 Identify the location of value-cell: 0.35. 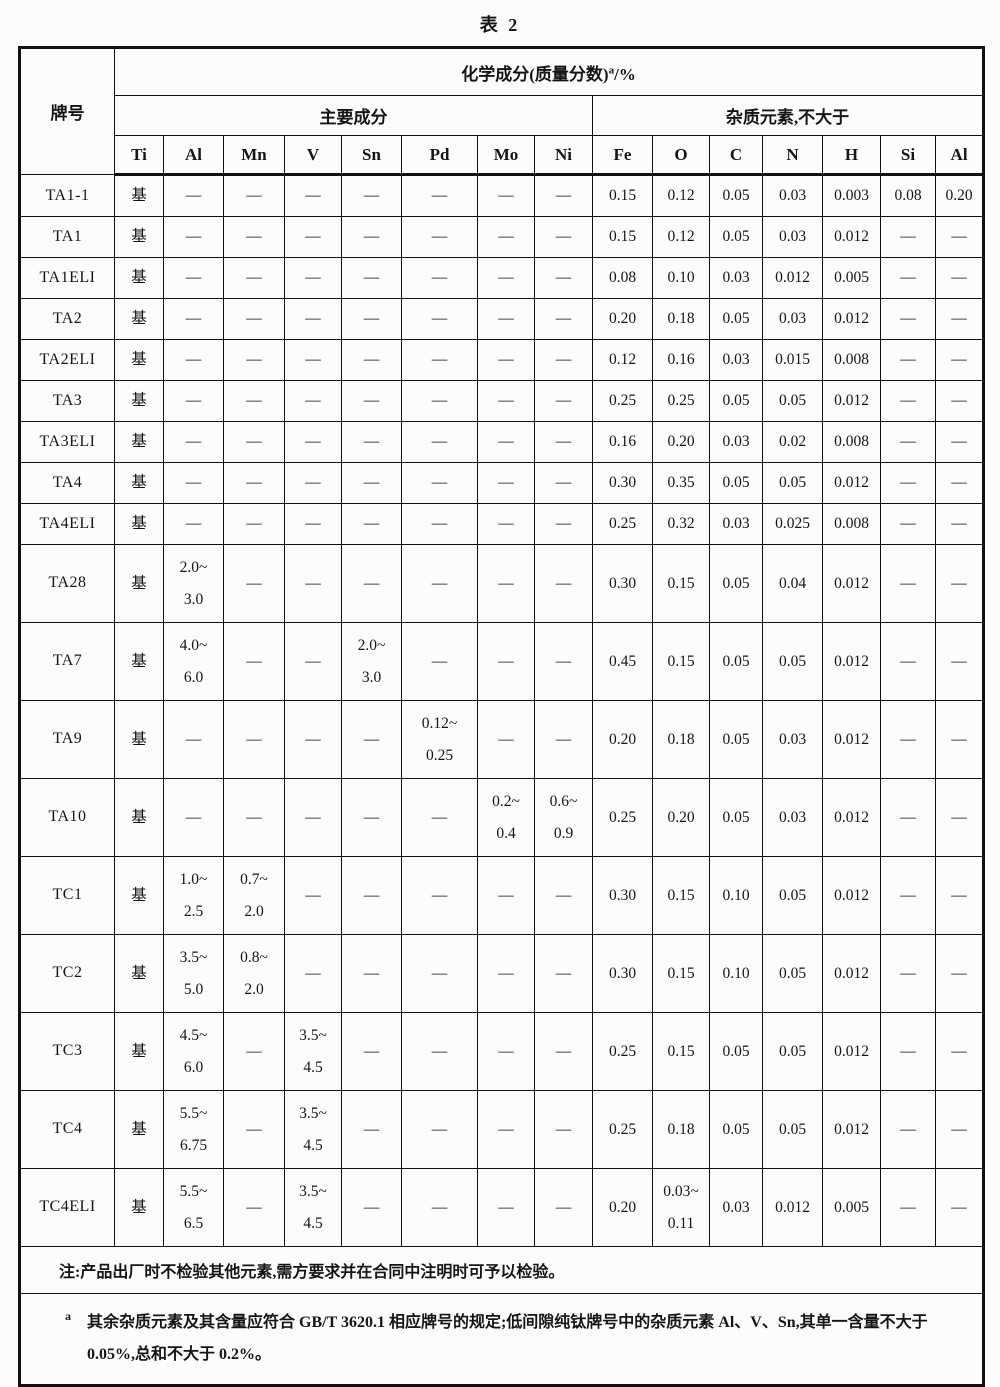
(681, 483).